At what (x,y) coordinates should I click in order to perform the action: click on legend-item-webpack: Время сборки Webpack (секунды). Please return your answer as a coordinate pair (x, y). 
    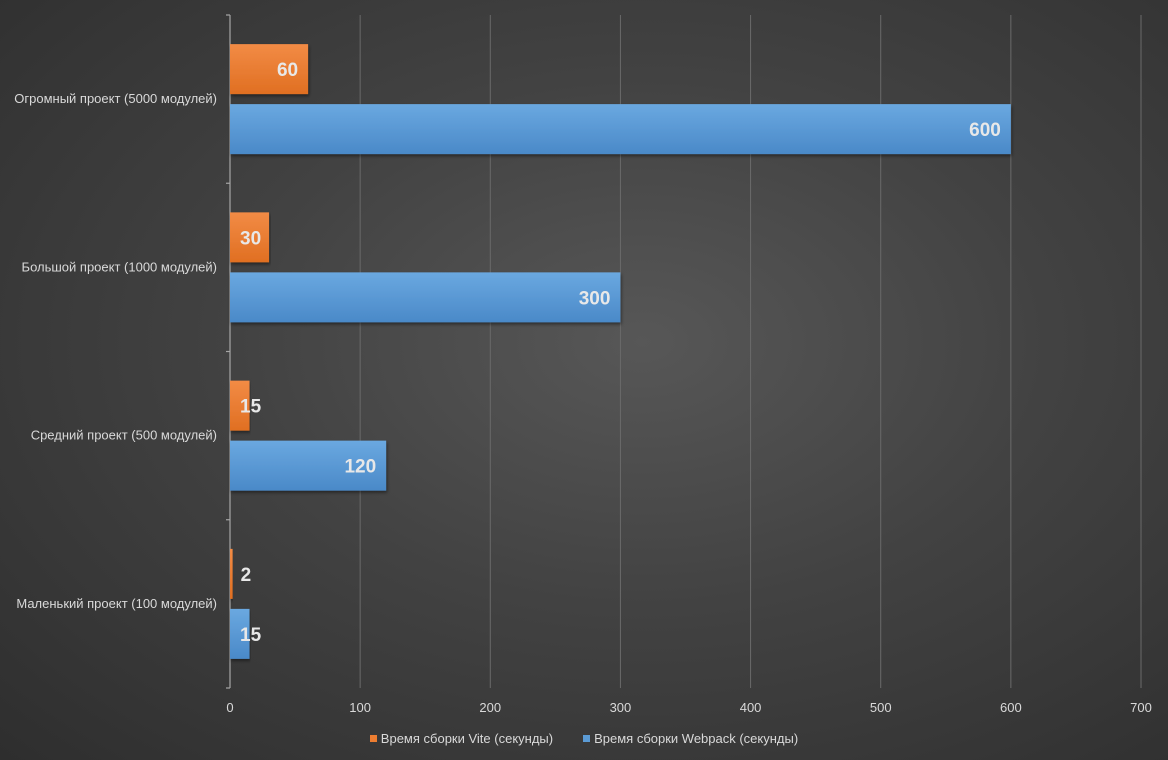
    Looking at the image, I should click on (690, 738).